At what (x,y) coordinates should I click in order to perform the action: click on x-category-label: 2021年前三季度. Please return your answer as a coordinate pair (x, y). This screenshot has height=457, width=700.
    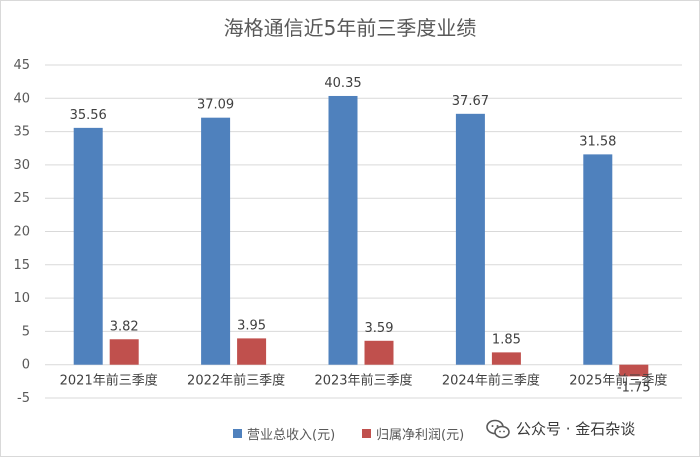
    Looking at the image, I should click on (109, 381).